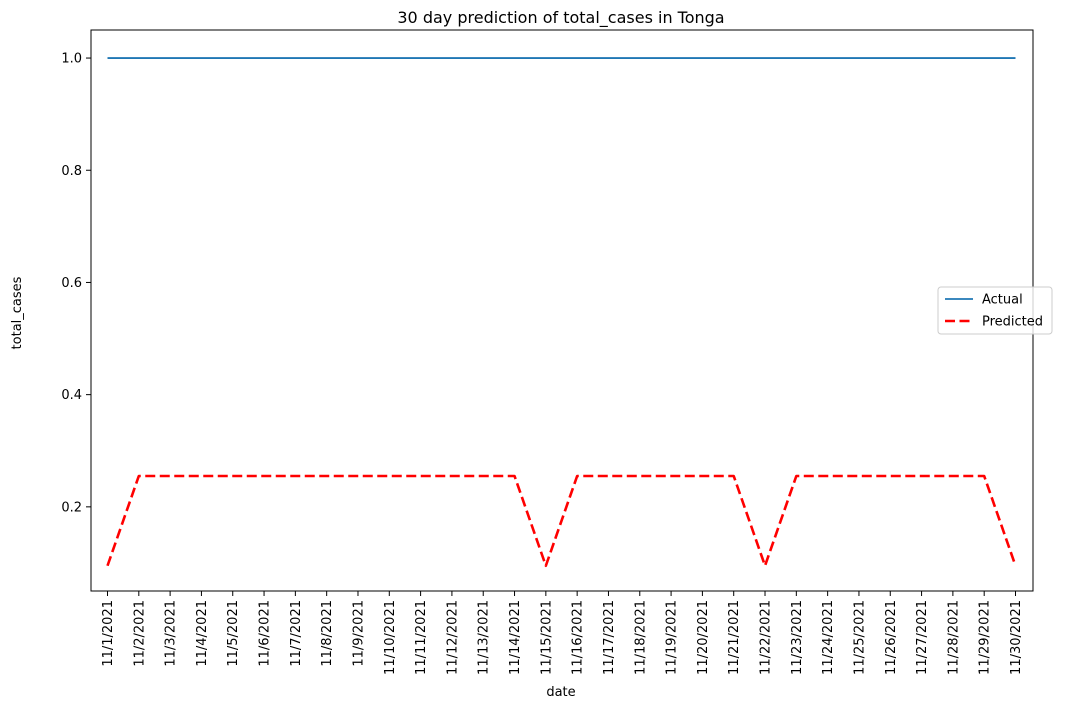 The width and height of the screenshot is (1070, 709). Describe the element at coordinates (171, 633) in the screenshot. I see `x-tick-label: 11/3/2021` at that location.